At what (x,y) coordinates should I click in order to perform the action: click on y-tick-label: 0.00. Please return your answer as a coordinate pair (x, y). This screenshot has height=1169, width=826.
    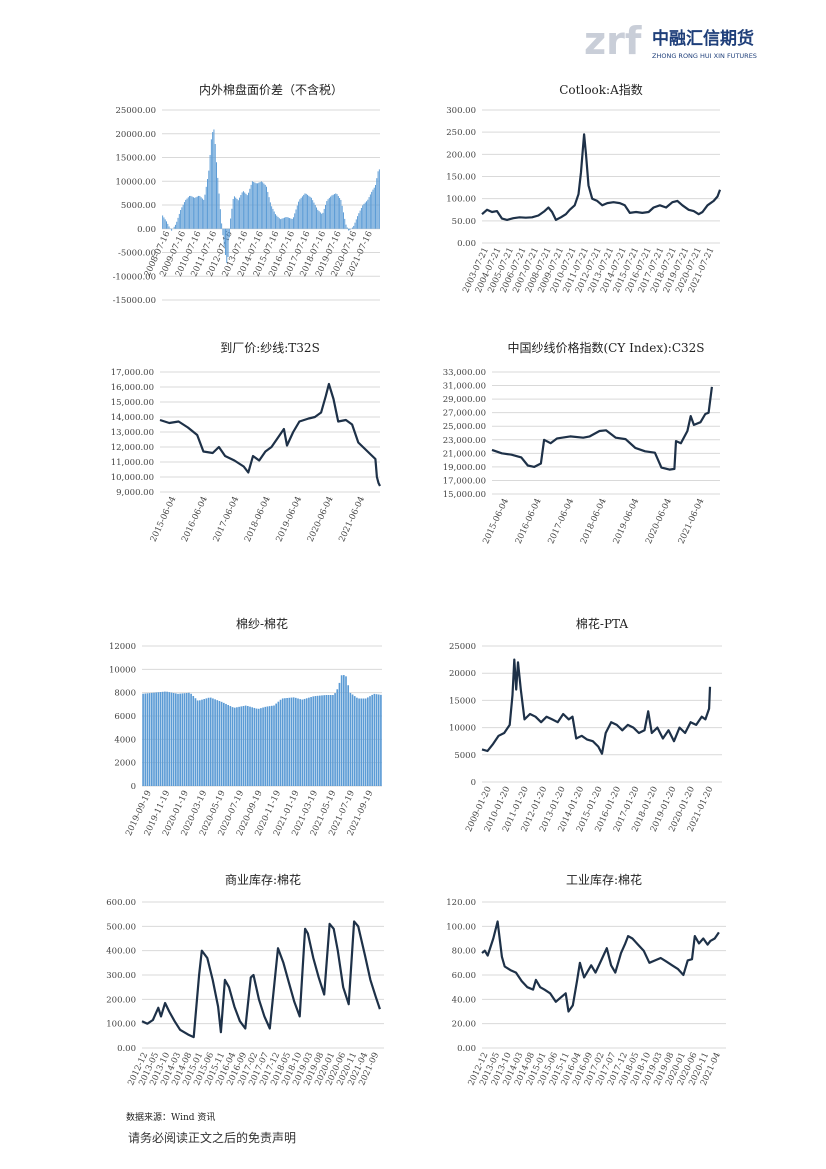
    Looking at the image, I should click on (126, 1049).